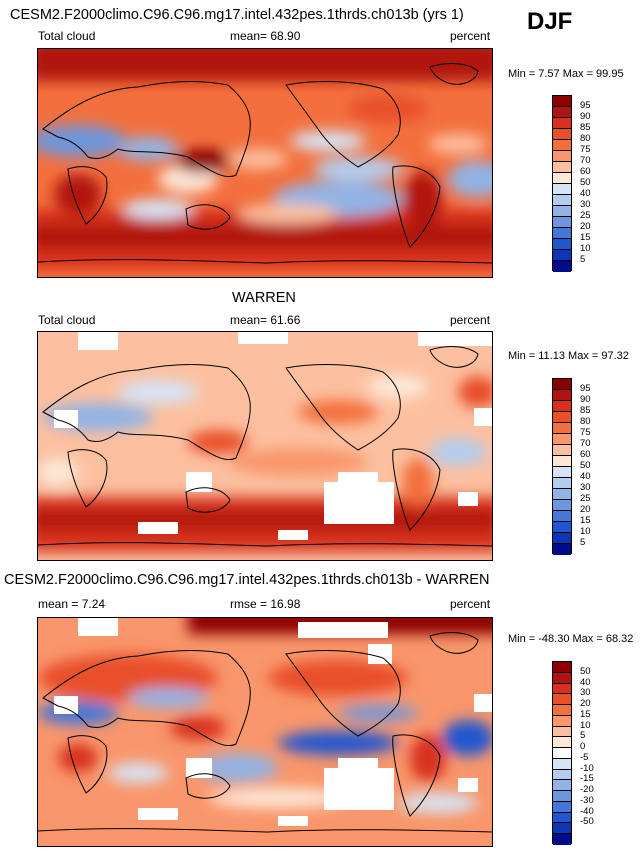 Image resolution: width=643 pixels, height=851 pixels. I want to click on panel-model-units: percent, so click(470, 36).